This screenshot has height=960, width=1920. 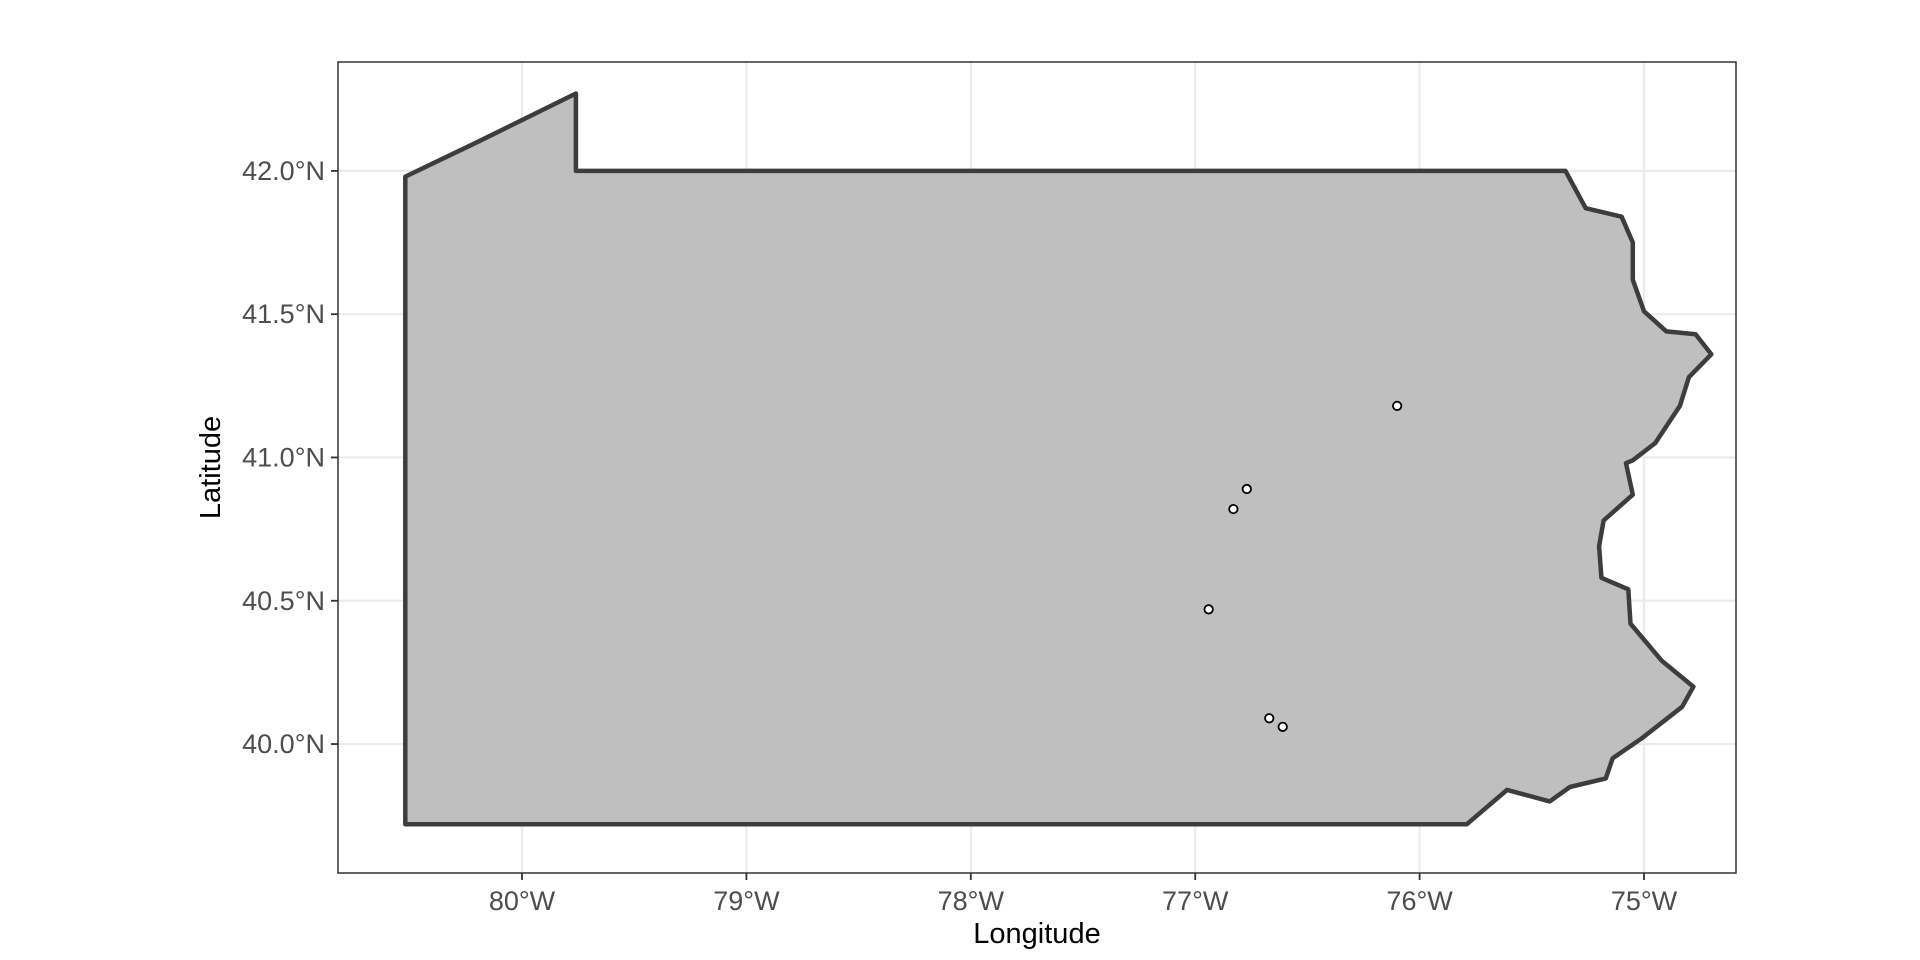 What do you see at coordinates (283, 457) in the screenshot?
I see `y-tick-label: 41.0°N` at bounding box center [283, 457].